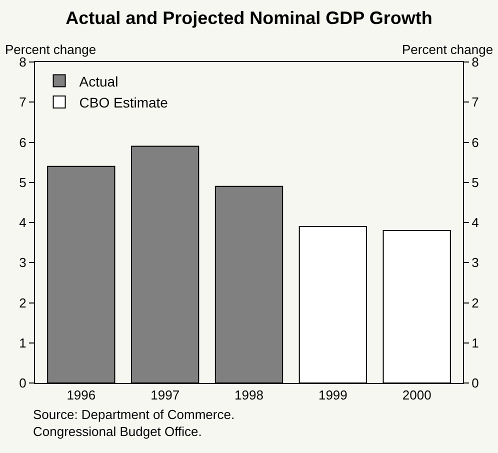 Image resolution: width=498 pixels, height=453 pixels. What do you see at coordinates (123, 102) in the screenshot?
I see `legend-label: CBO Estimate` at bounding box center [123, 102].